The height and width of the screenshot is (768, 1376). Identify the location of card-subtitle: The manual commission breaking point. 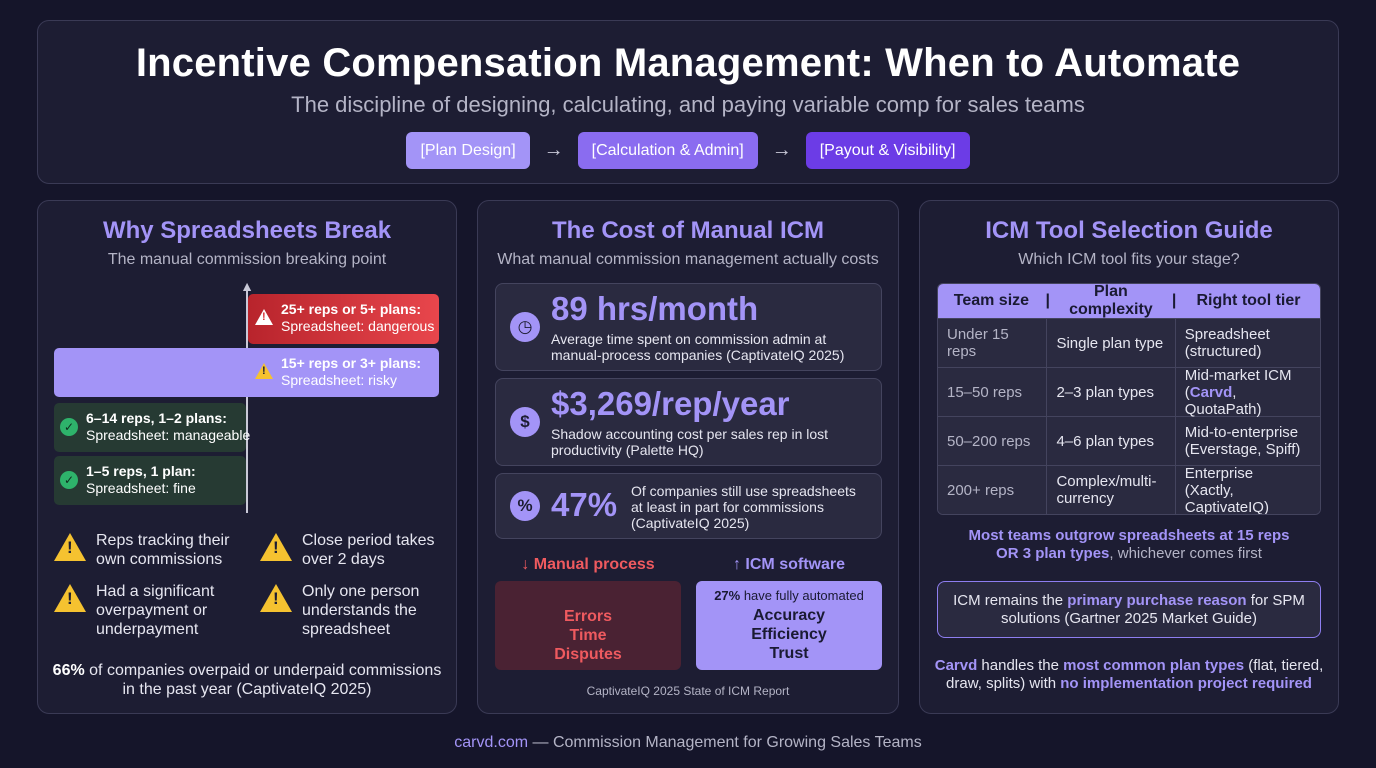
(247, 259).